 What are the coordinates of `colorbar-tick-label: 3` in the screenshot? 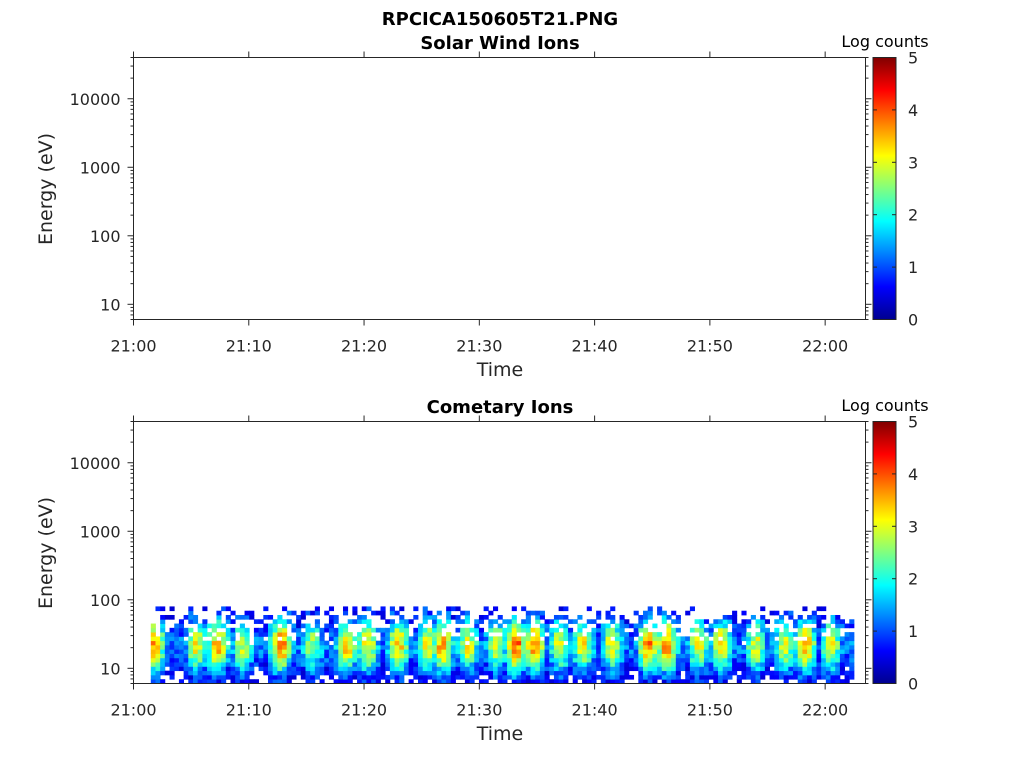 It's located at (913, 526).